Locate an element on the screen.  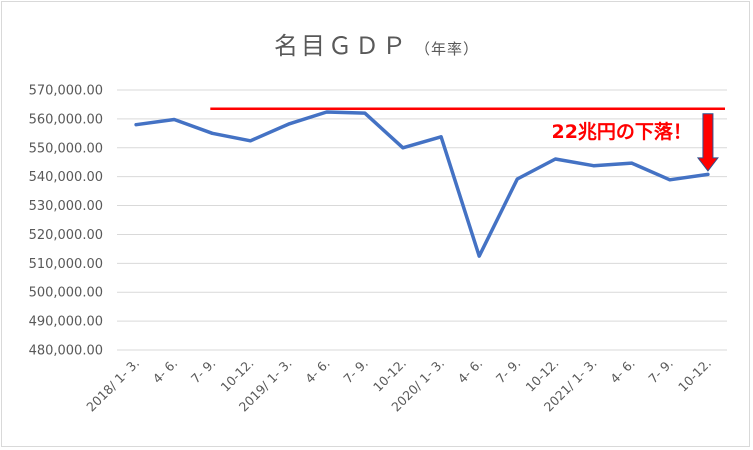
chart-title: 名目ＧＤＰ is located at coordinates (341, 46).